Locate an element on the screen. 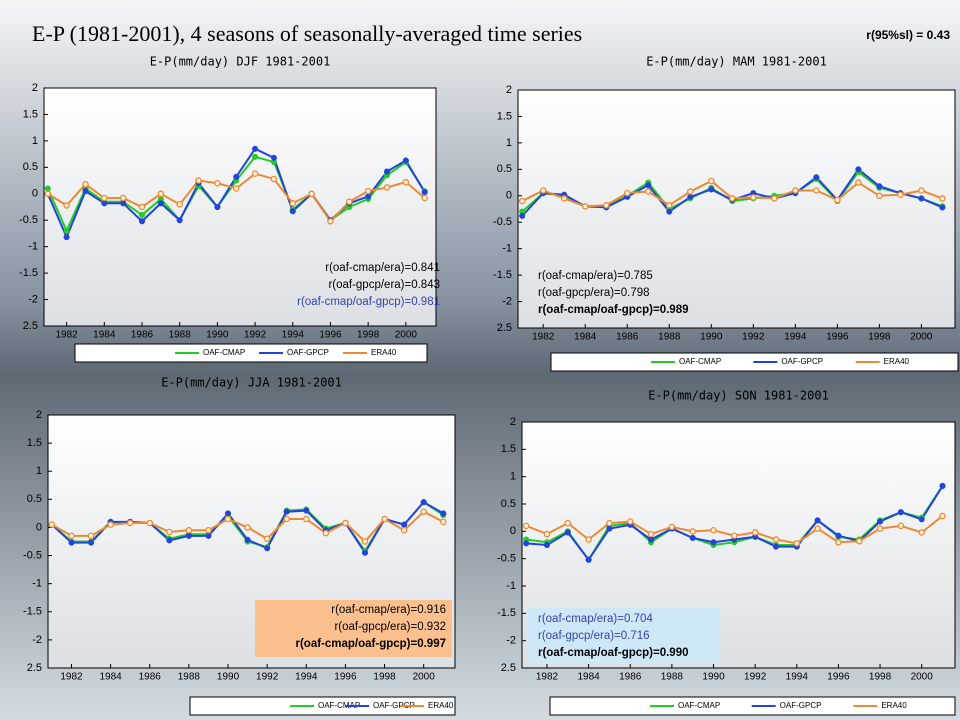 The image size is (960, 720). y-tick-label: 1.5 is located at coordinates (34, 443).